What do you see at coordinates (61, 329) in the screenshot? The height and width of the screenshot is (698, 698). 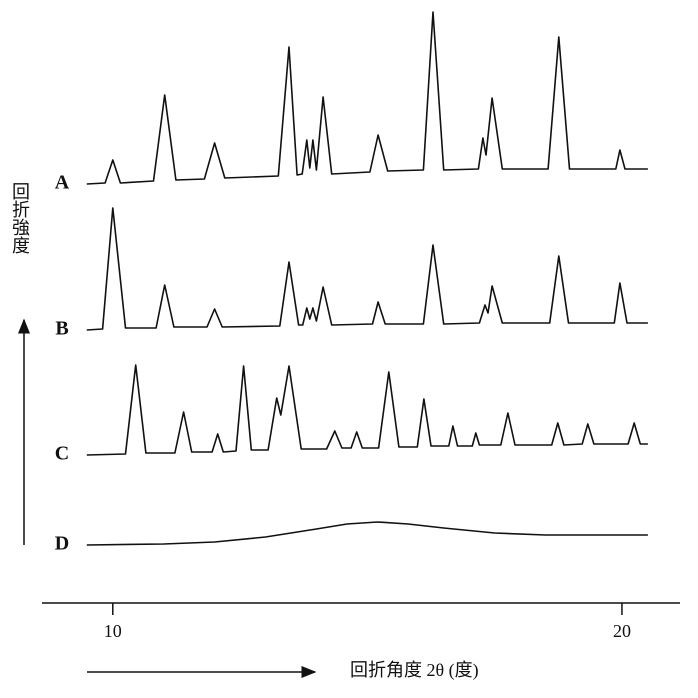 I see `series-label: B` at bounding box center [61, 329].